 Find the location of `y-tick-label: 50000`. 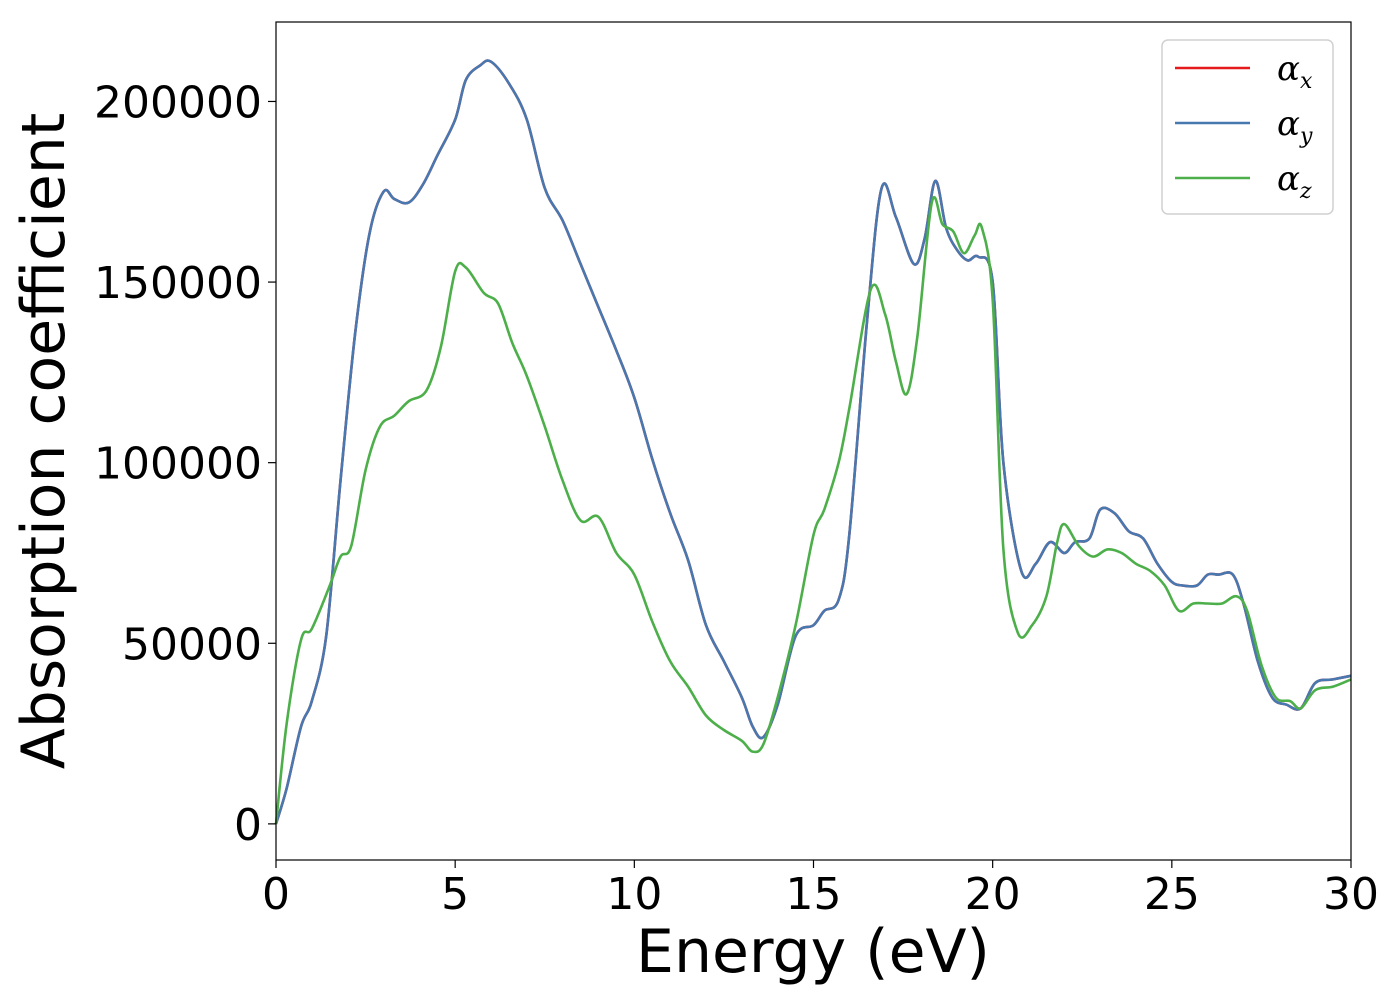

y-tick-label: 50000 is located at coordinates (192, 644).